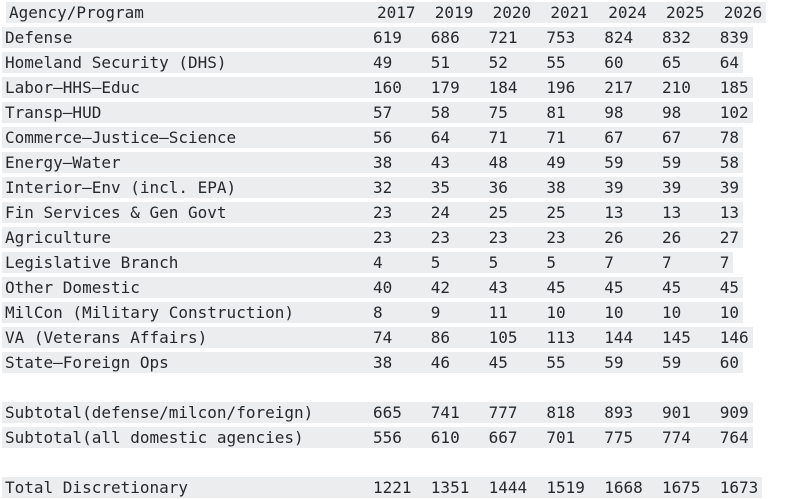 The width and height of the screenshot is (795, 499). What do you see at coordinates (72, 287) in the screenshot?
I see `row-label: Other Domestic` at bounding box center [72, 287].